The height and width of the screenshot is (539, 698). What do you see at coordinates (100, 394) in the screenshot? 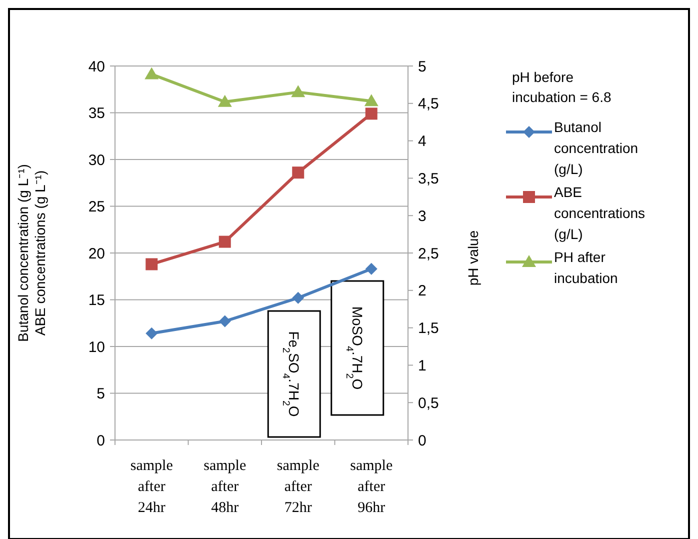
I see `y-tick-label: 5` at bounding box center [100, 394].